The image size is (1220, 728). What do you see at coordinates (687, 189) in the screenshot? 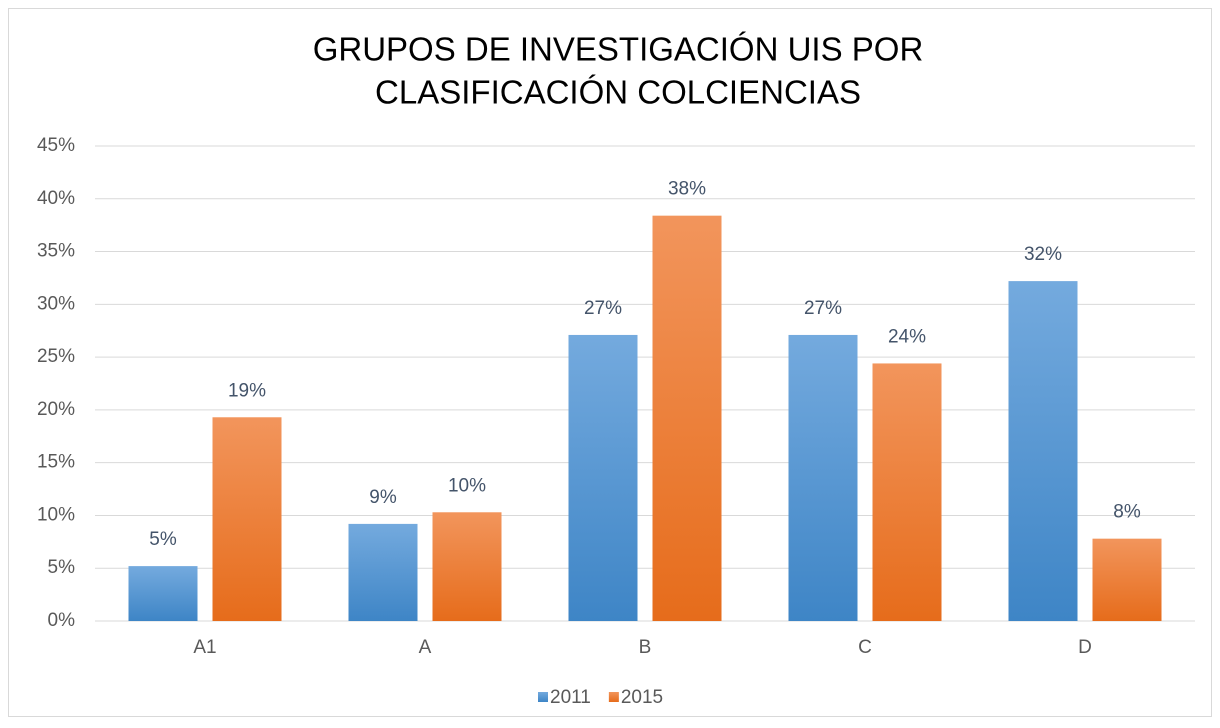
I see `value-label: 38%` at bounding box center [687, 189].